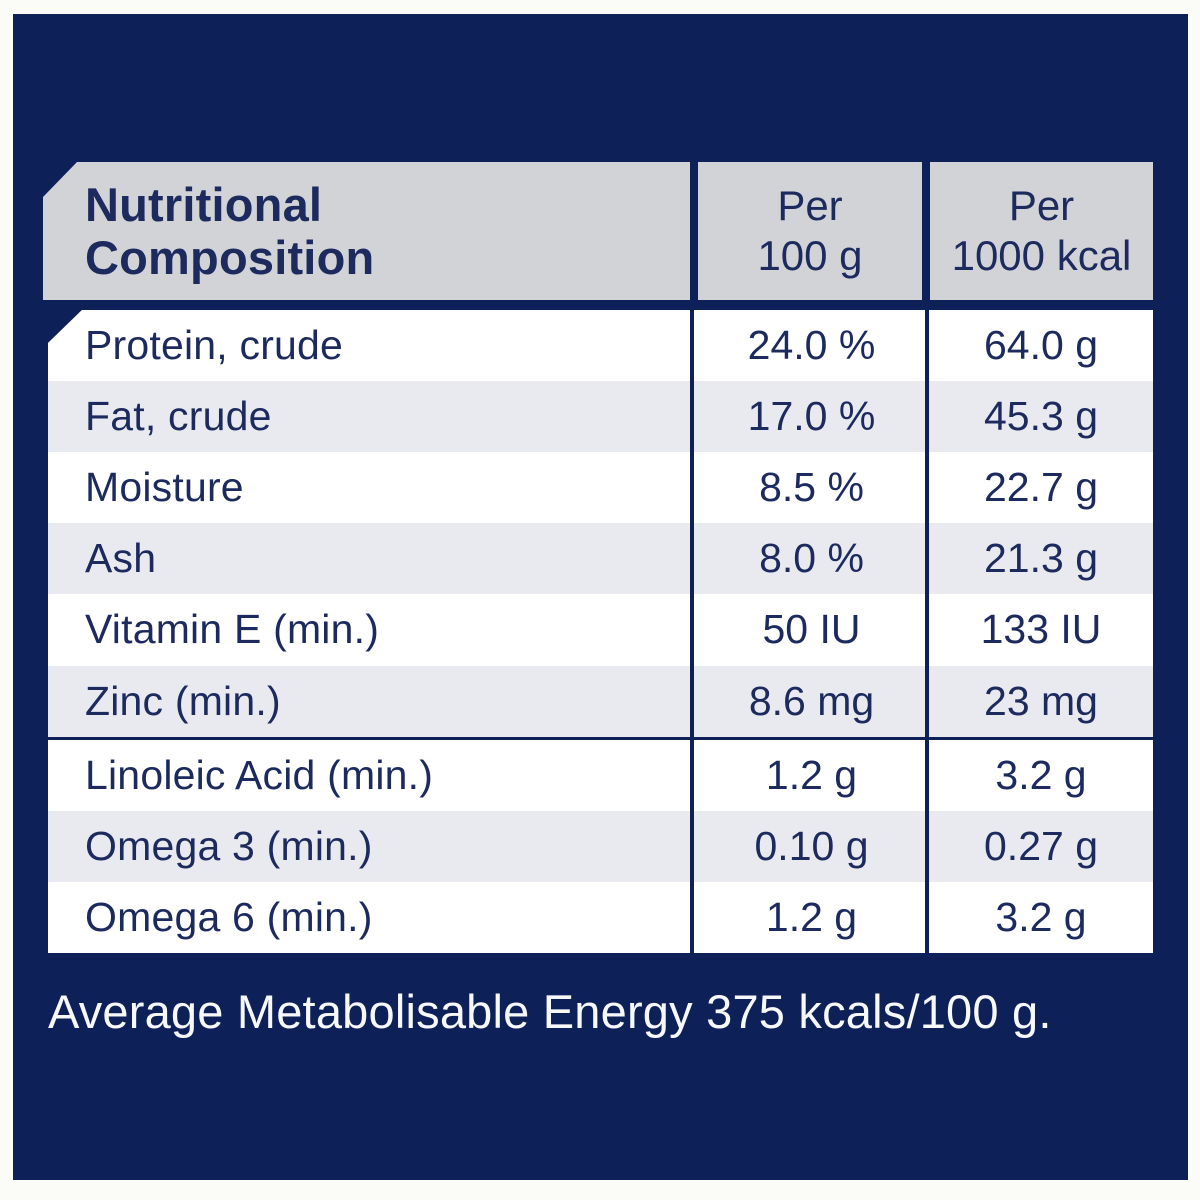 Image resolution: width=1200 pixels, height=1200 pixels. I want to click on value-per-1000kcal: 133 IU, so click(1041, 629).